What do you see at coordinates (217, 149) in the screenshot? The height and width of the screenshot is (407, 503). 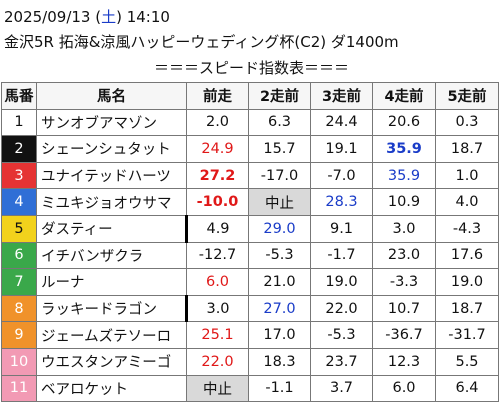 I see `speed-index: 24.9` at bounding box center [217, 149].